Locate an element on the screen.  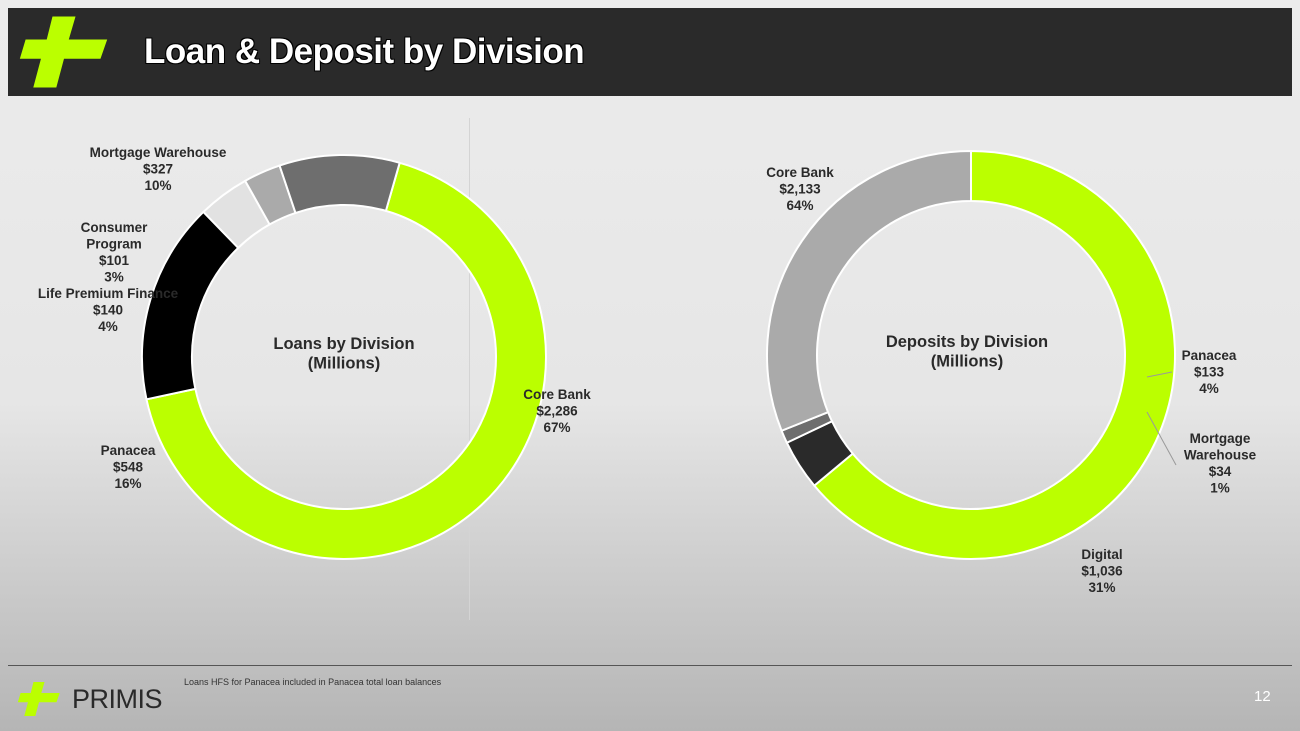
data-label-life-premium-finance: Life Premium Finance $140 4% is located at coordinates (108, 310).